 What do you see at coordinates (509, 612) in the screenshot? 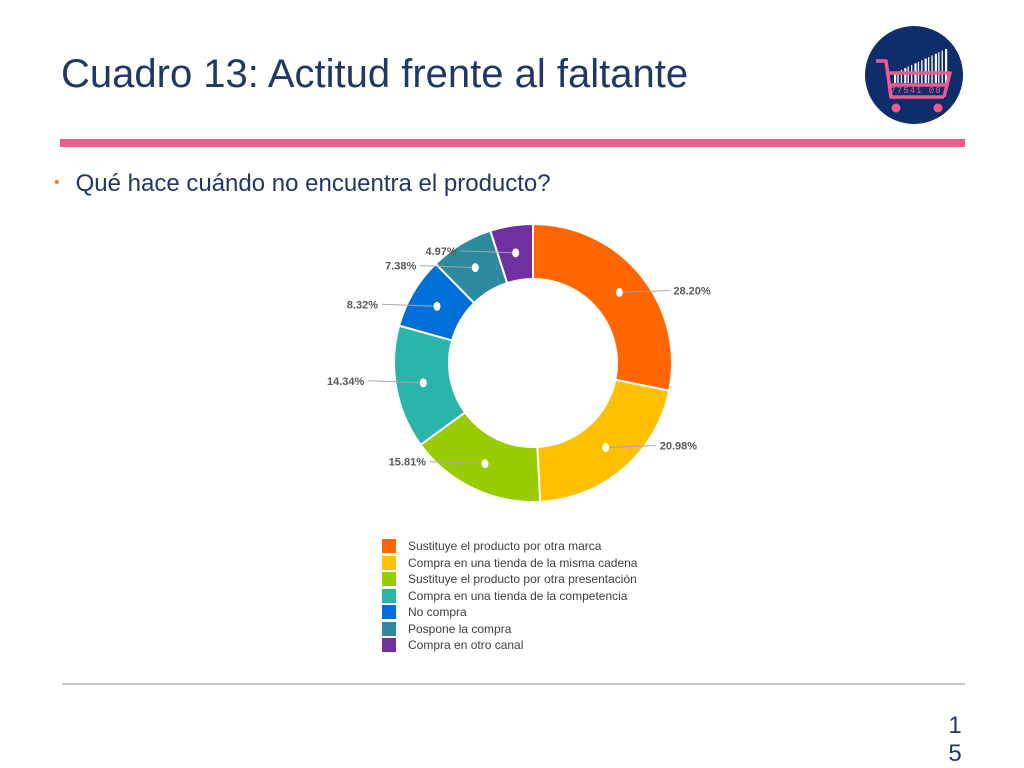
I see `legend-item: No compra` at bounding box center [509, 612].